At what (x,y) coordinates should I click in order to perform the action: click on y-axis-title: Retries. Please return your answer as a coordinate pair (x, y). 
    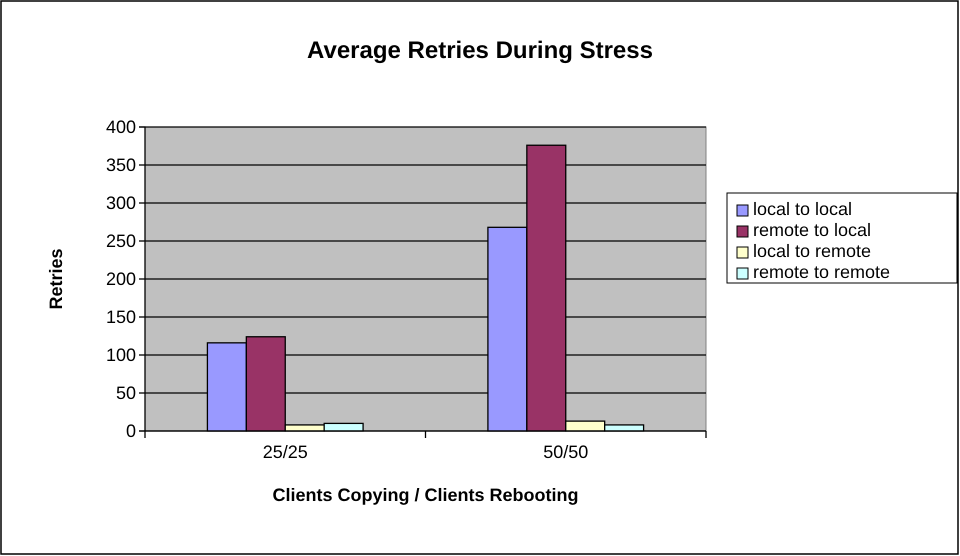
    Looking at the image, I should click on (56, 279).